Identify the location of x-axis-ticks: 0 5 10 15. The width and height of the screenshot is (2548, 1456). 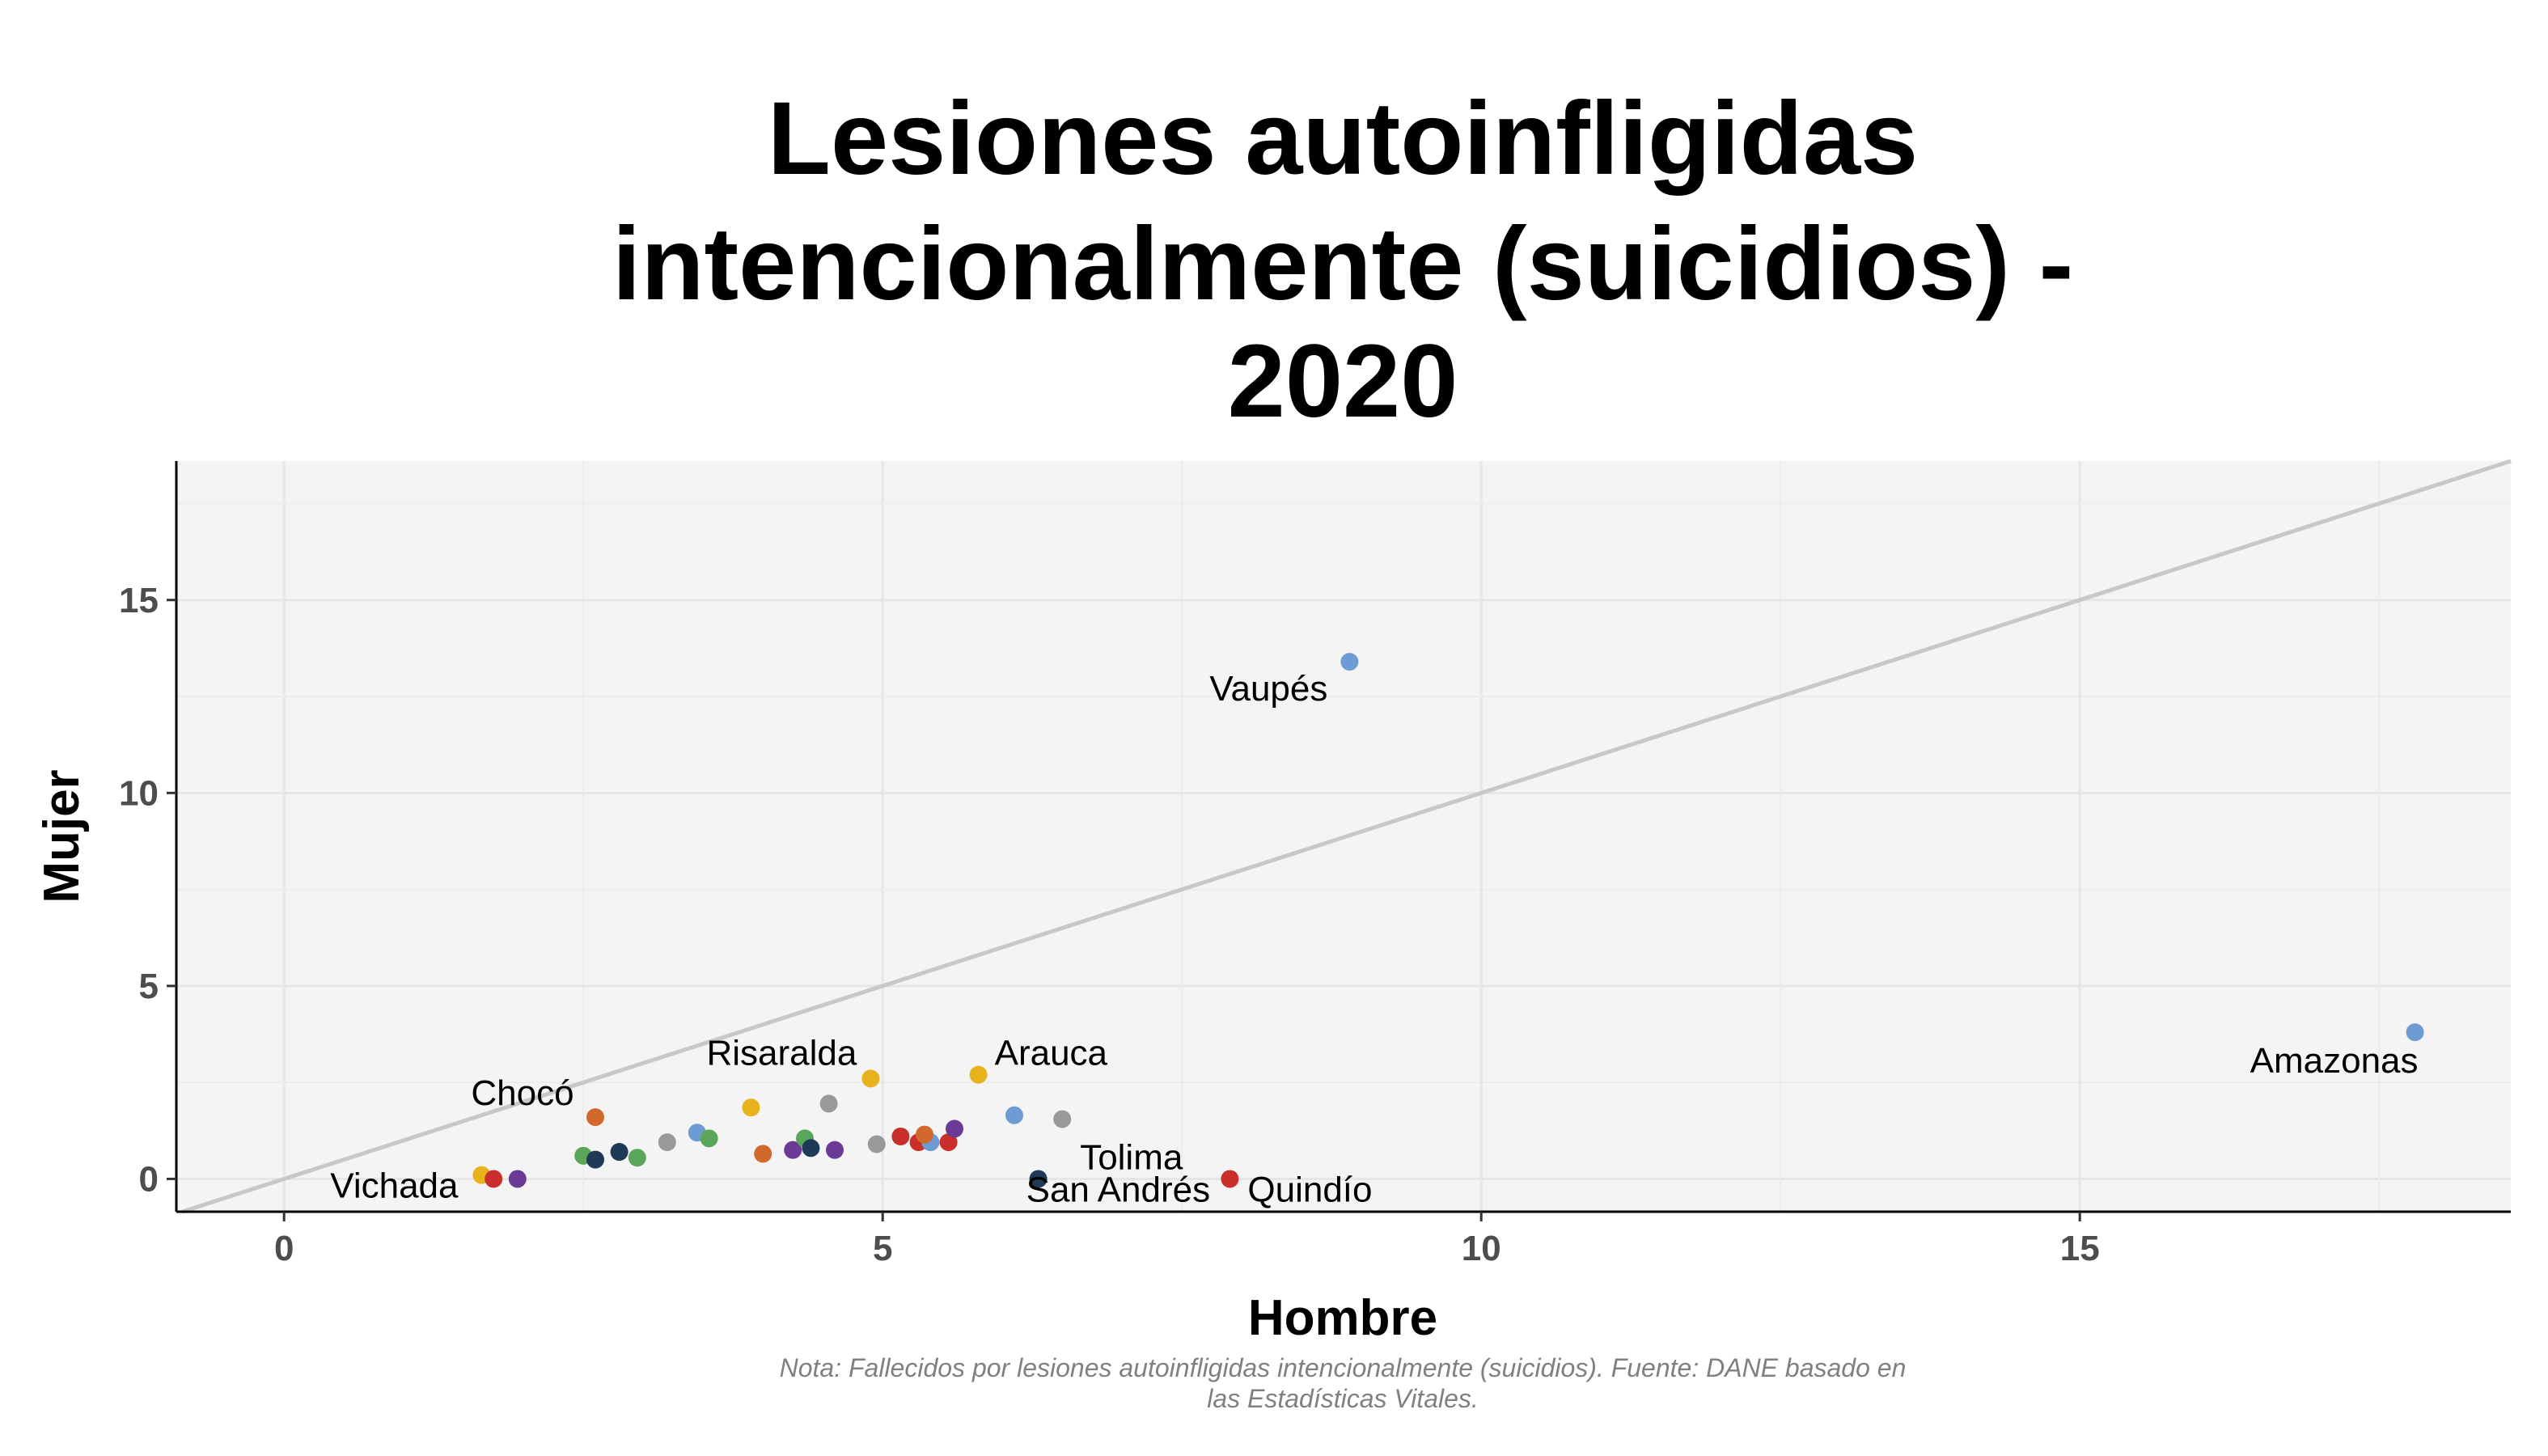
(1187, 1240).